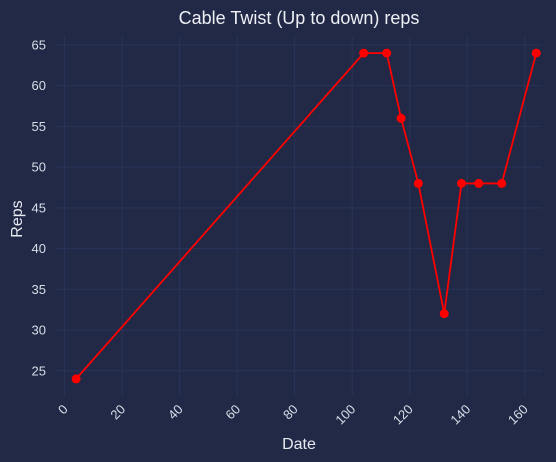  What do you see at coordinates (232, 412) in the screenshot?
I see `x-tick-label: 60` at bounding box center [232, 412].